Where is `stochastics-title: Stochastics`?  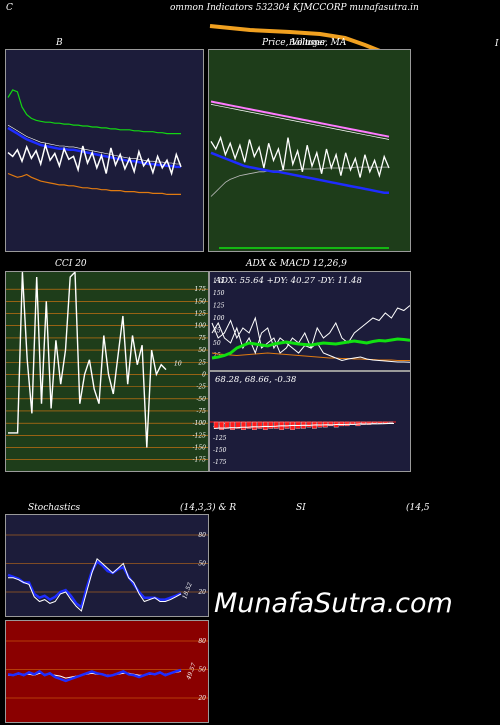 stochastics-title: Stochastics is located at coordinates (54, 508).